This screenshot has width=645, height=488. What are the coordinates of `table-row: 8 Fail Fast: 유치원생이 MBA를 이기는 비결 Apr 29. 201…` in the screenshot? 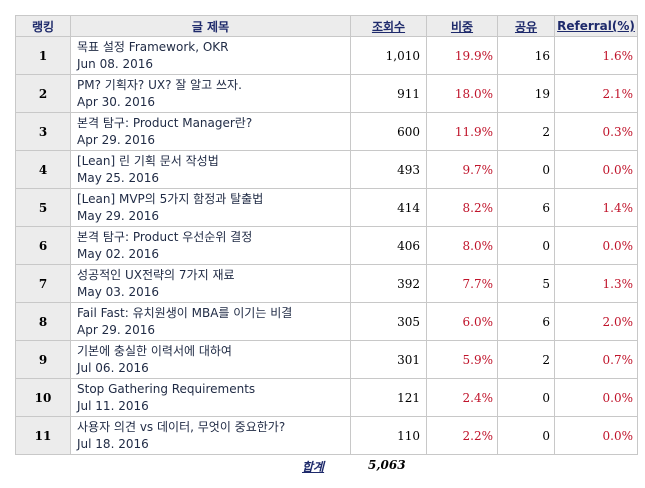 It's located at (326, 321).